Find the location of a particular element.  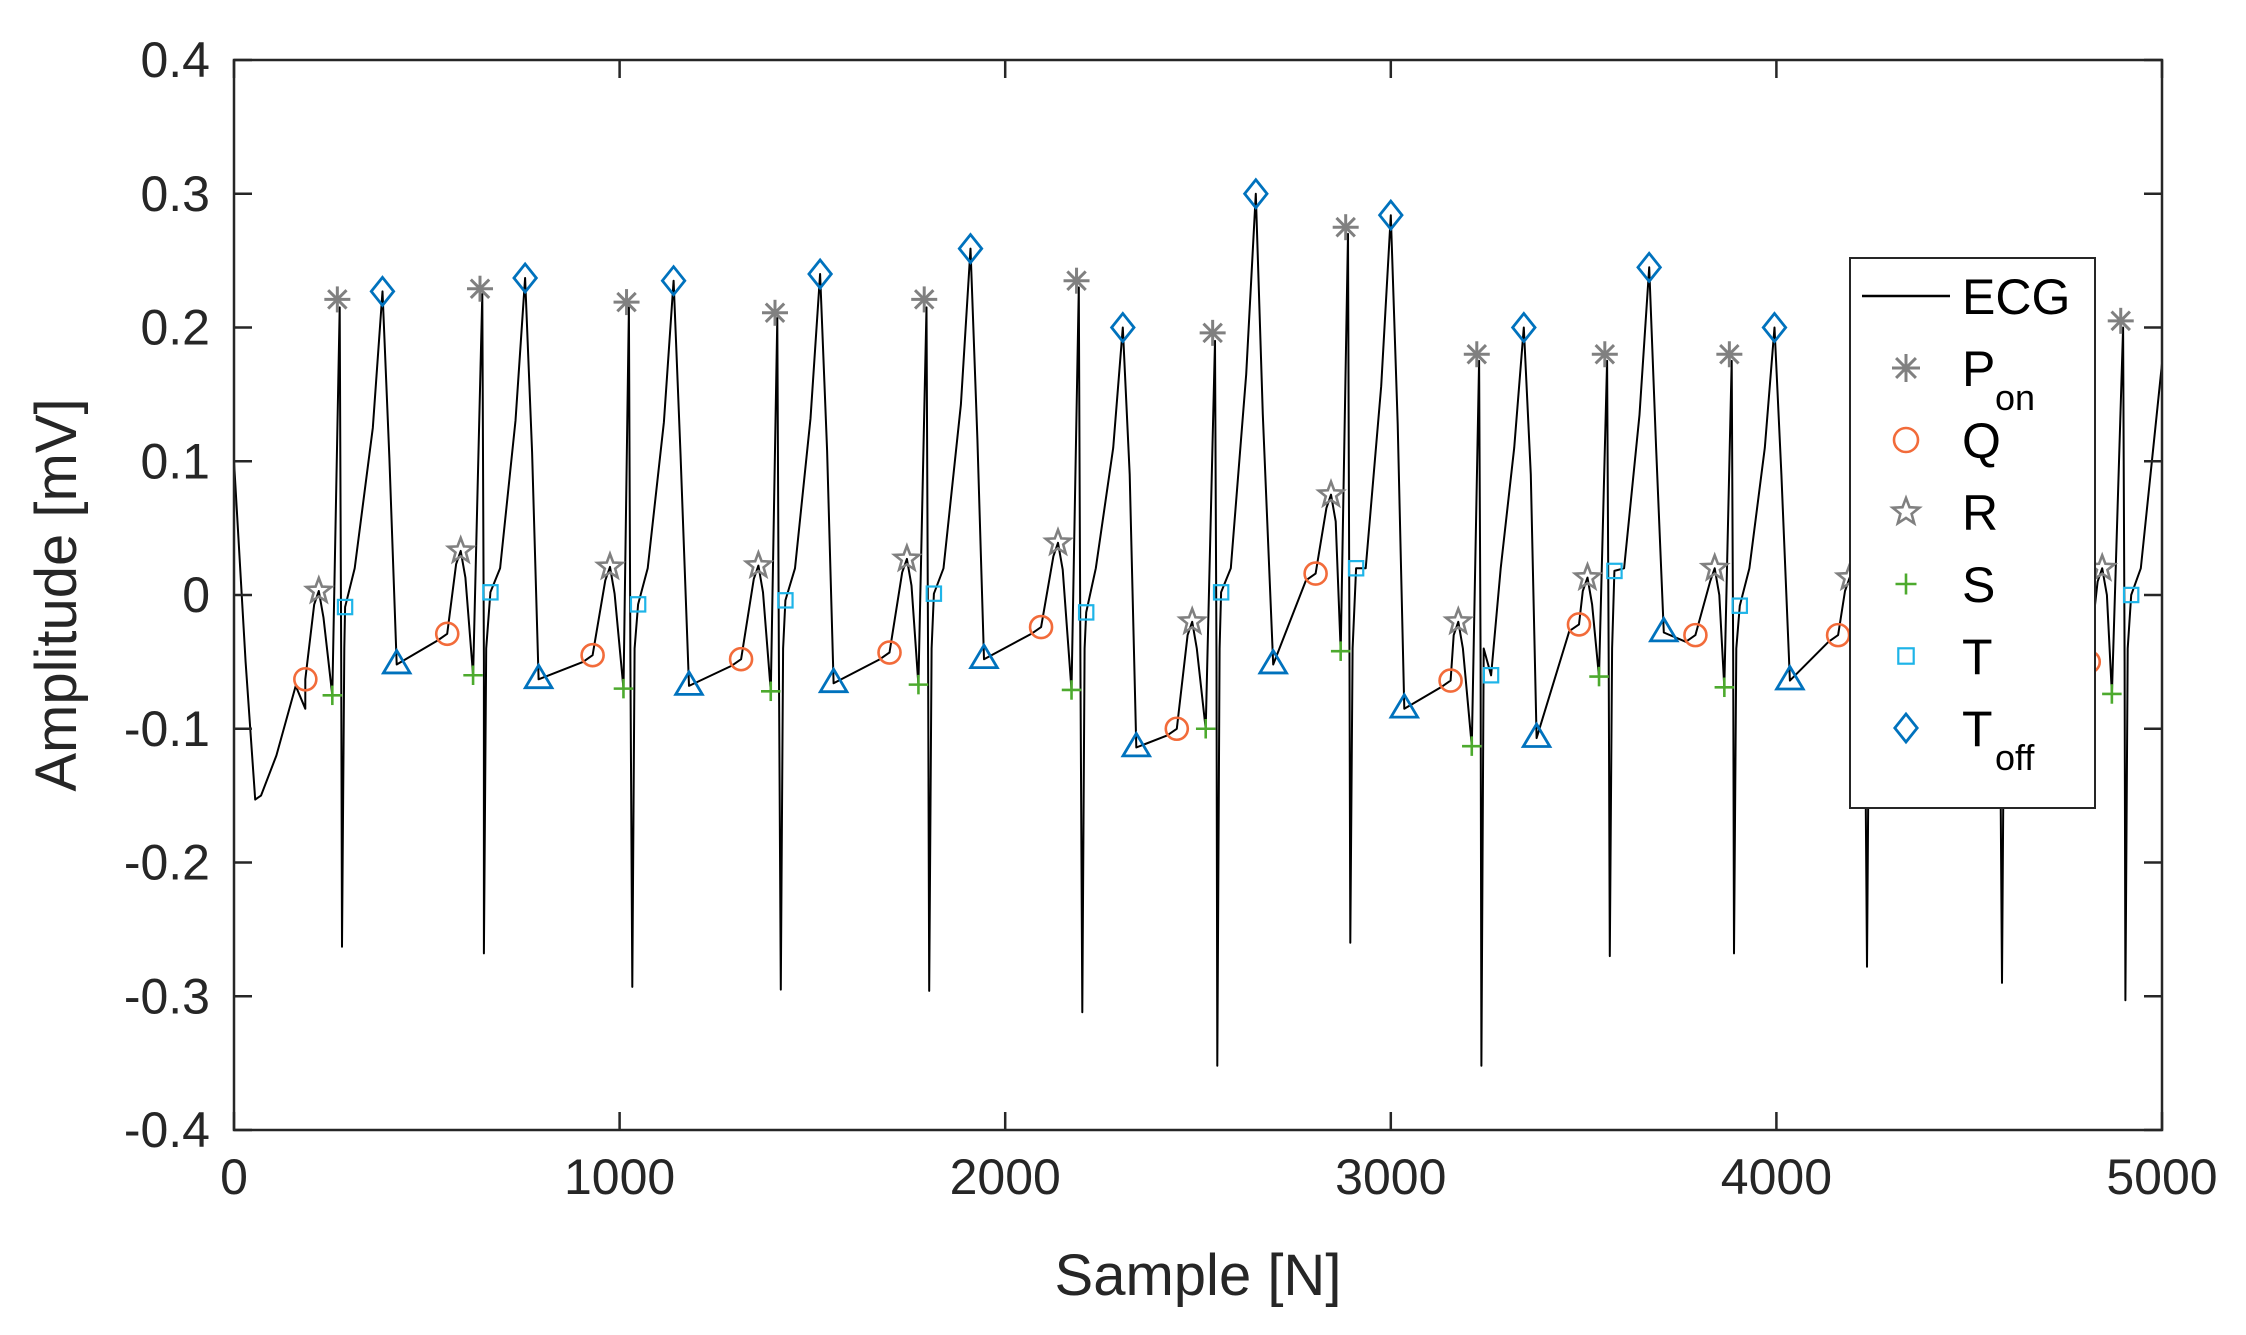

x-tick-label: 1000 is located at coordinates (619, 1177).